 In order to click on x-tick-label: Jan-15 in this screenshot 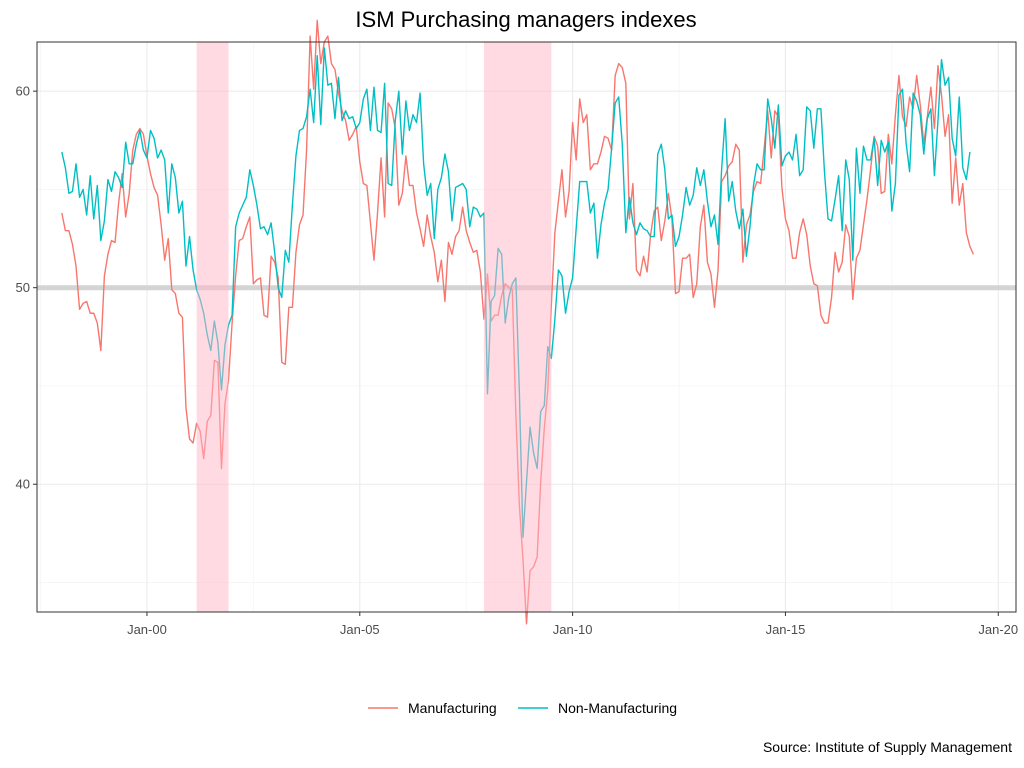, I will do `click(786, 629)`.